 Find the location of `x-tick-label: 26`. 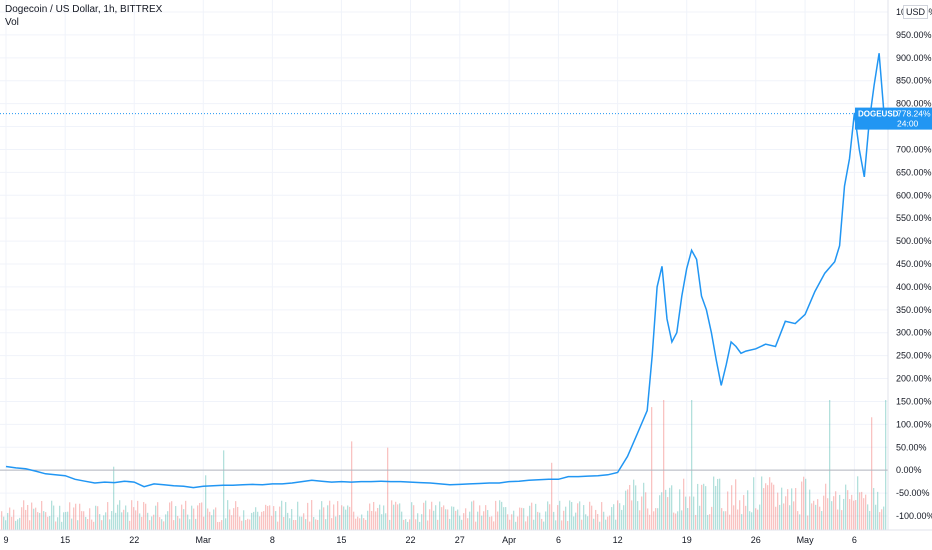

x-tick-label: 26 is located at coordinates (756, 540).